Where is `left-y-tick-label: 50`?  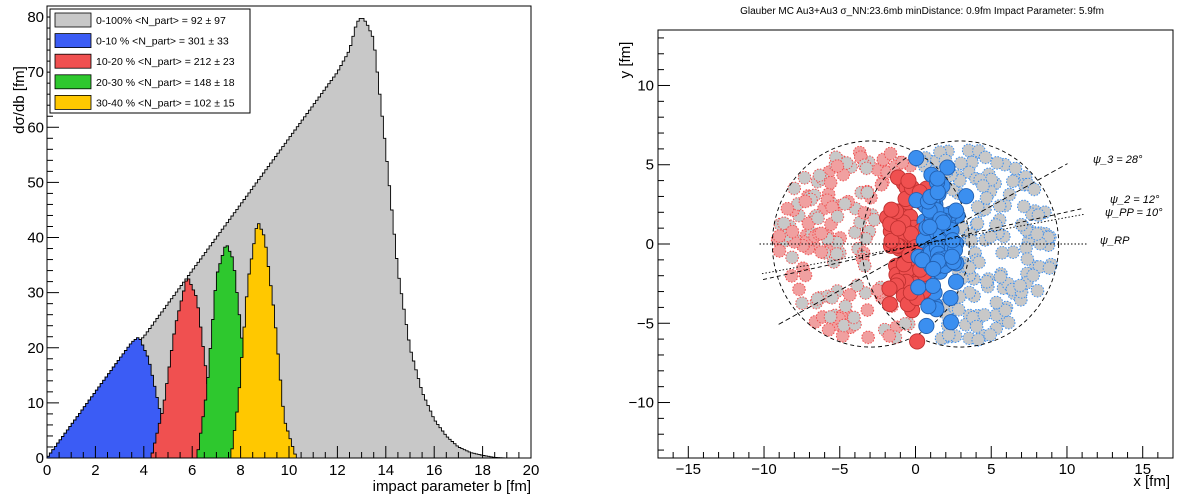
left-y-tick-label: 50 is located at coordinates (35, 182).